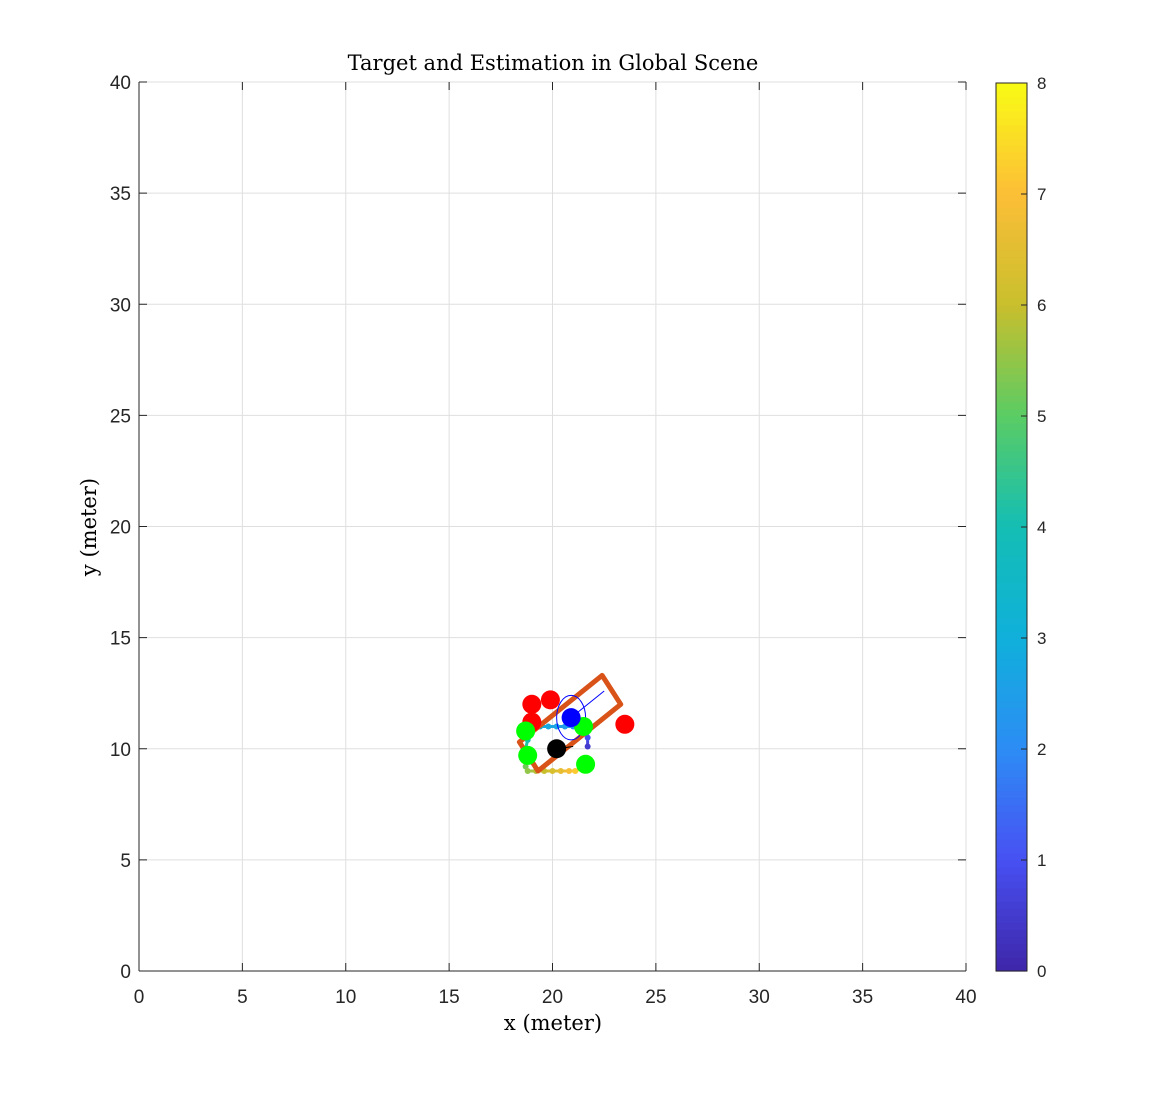 This screenshot has height=1094, width=1172. I want to click on y-tick-label: 30, so click(120, 305).